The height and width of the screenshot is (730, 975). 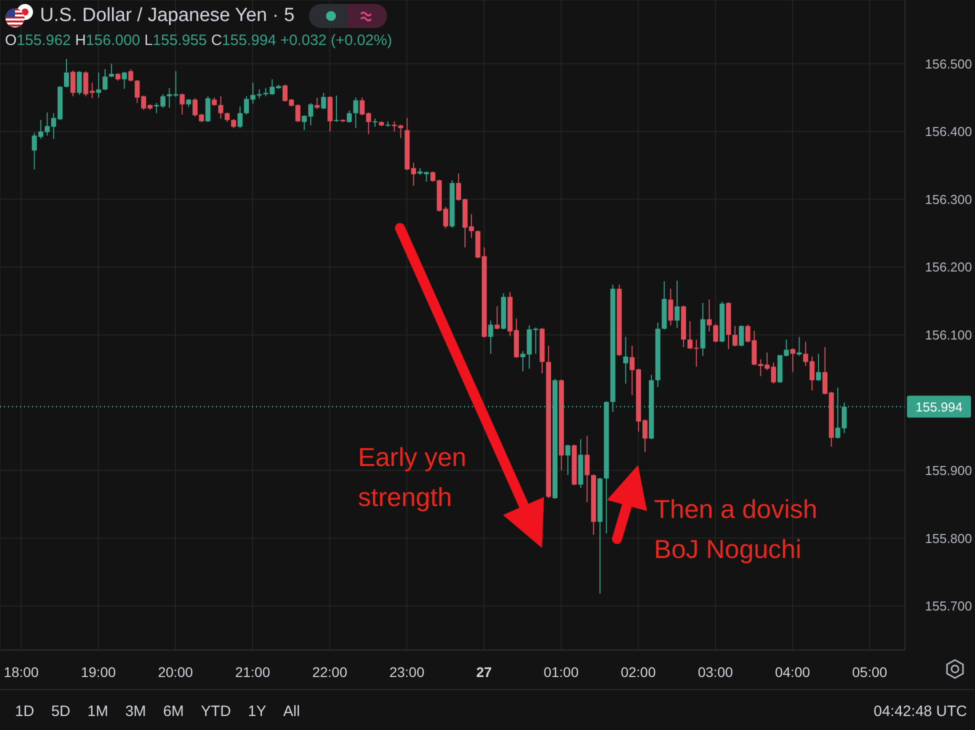 What do you see at coordinates (257, 711) in the screenshot?
I see `text: 1Y` at bounding box center [257, 711].